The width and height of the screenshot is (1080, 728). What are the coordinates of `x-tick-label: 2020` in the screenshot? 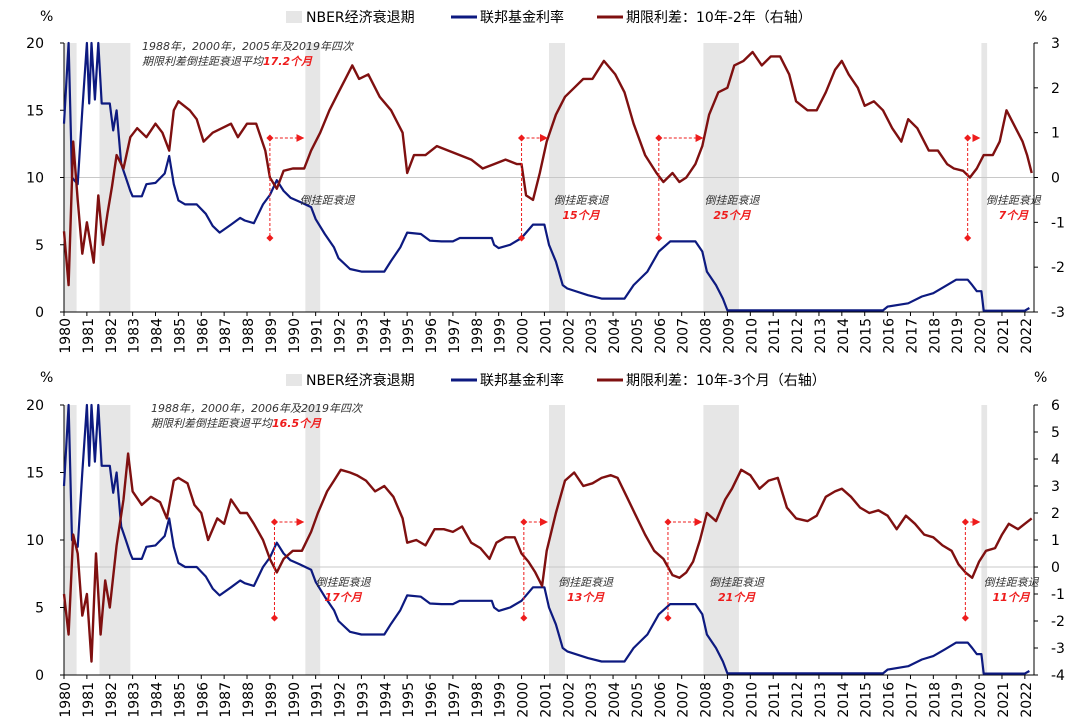 It's located at (981, 336).